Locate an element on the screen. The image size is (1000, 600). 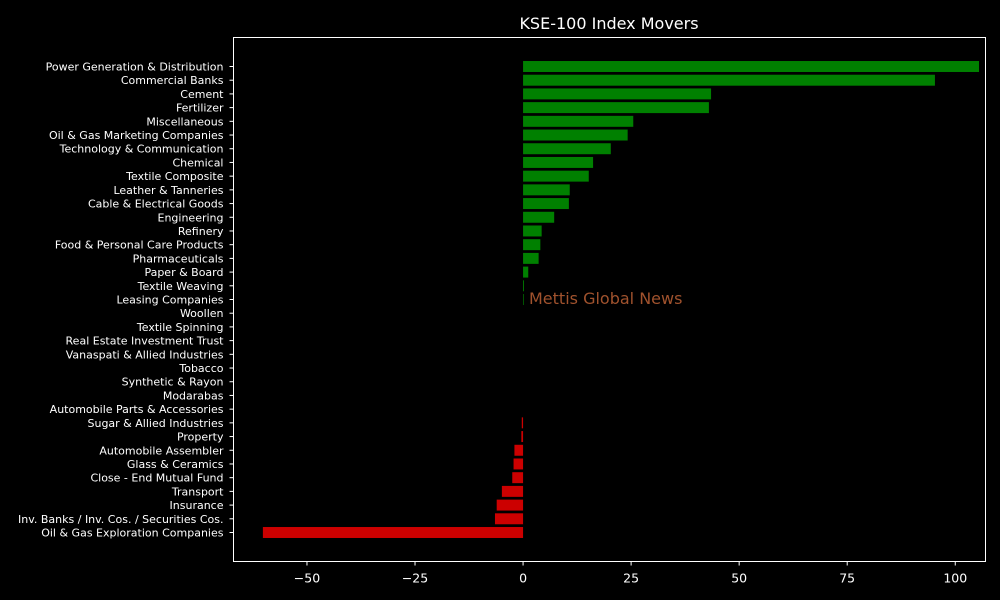
category-label: Modarabas is located at coordinates (193, 395).